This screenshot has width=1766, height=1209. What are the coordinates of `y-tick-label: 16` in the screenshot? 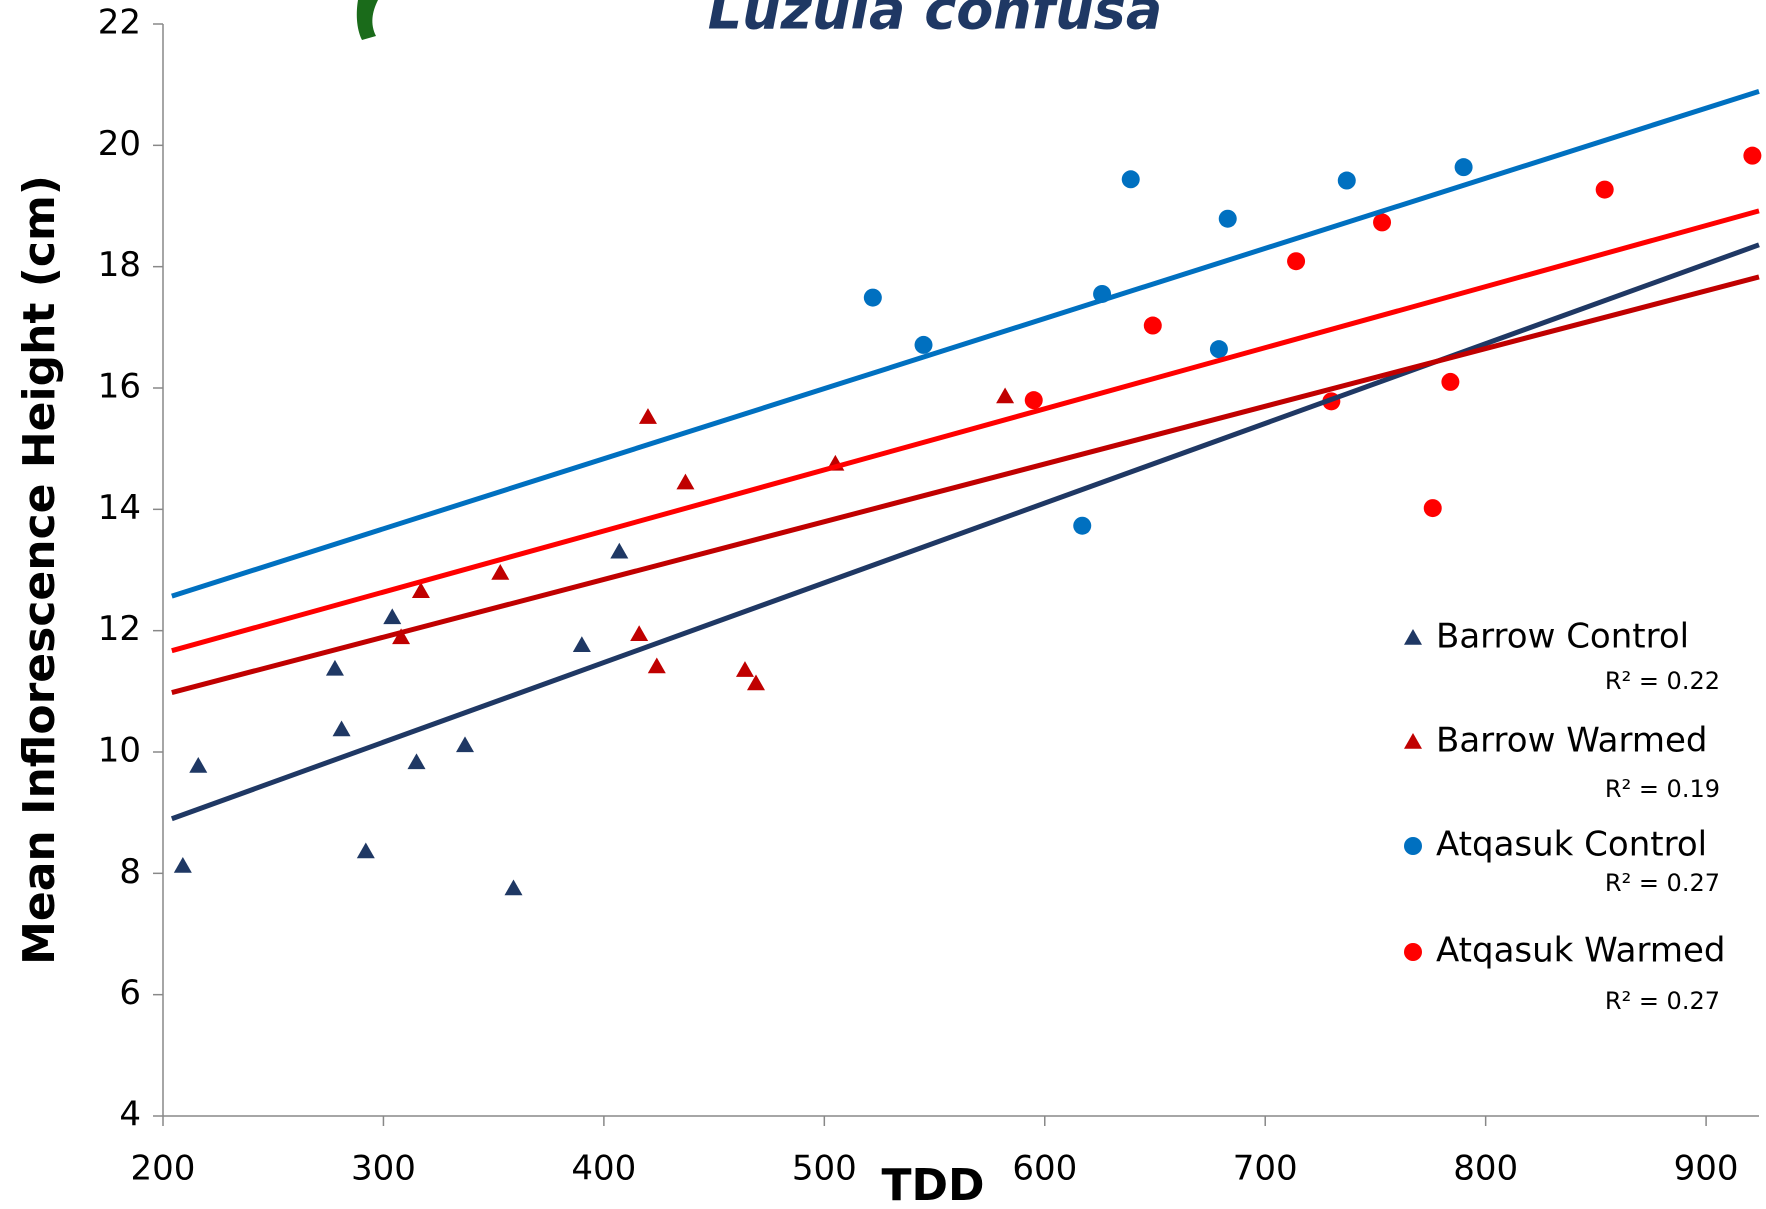 It's located at (119, 387).